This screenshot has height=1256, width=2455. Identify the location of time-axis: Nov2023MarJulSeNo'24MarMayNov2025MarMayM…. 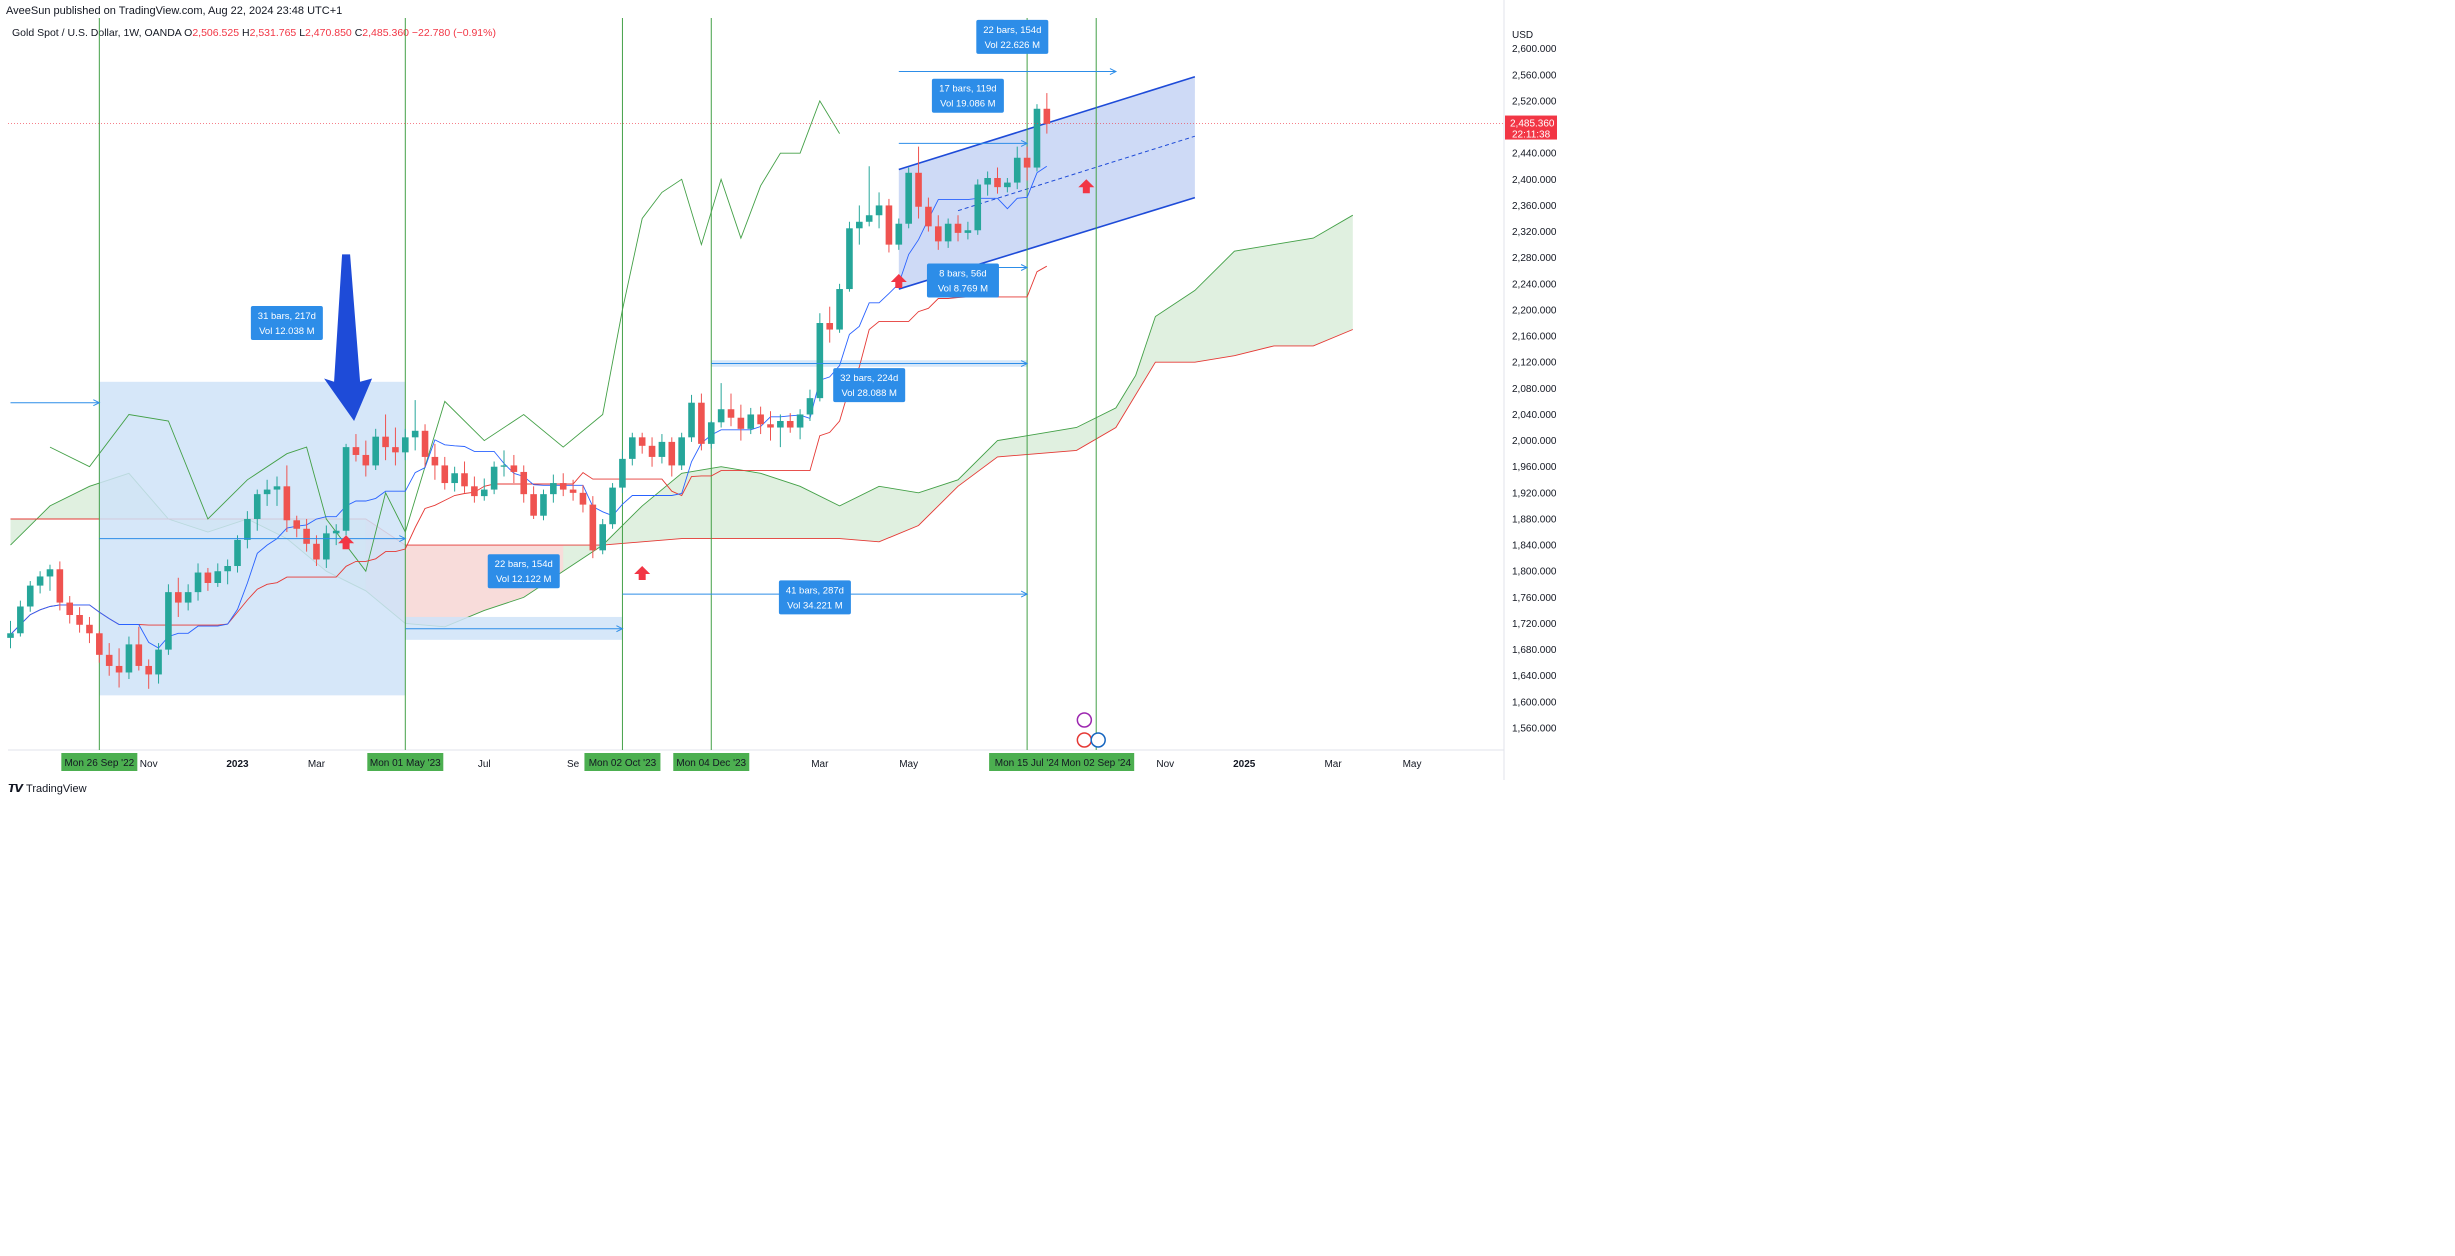
(741, 762).